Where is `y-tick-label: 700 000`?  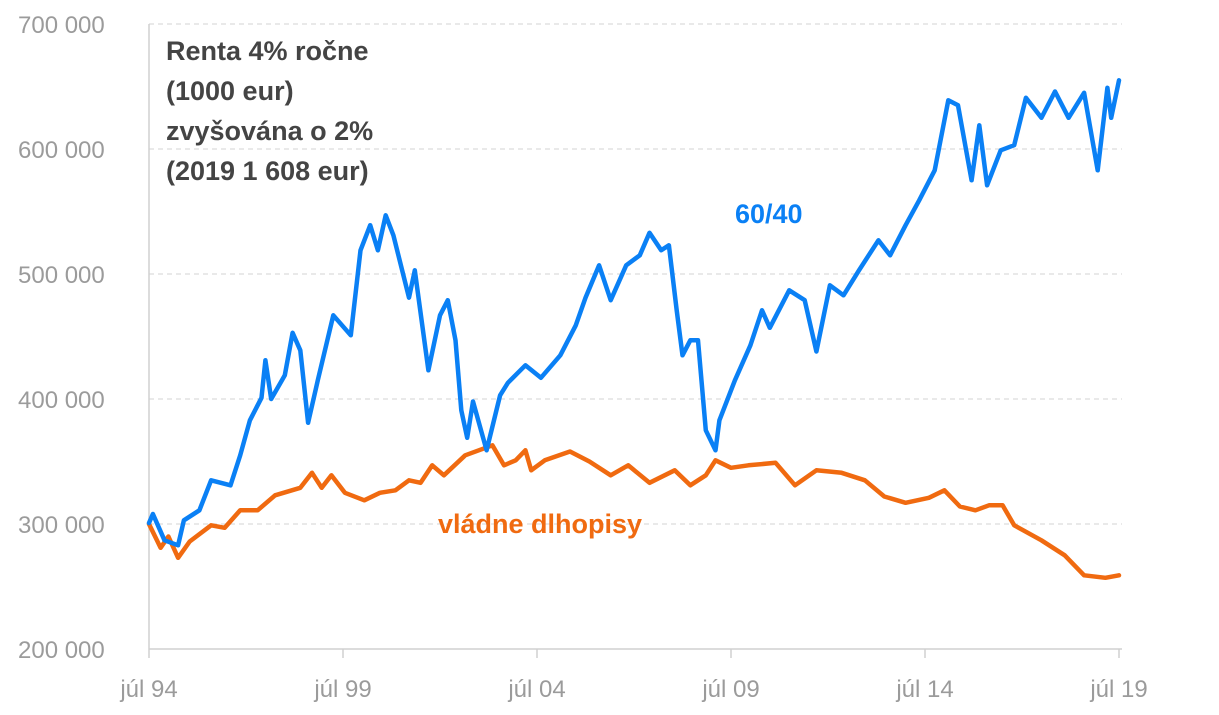
y-tick-label: 700 000 is located at coordinates (61, 25).